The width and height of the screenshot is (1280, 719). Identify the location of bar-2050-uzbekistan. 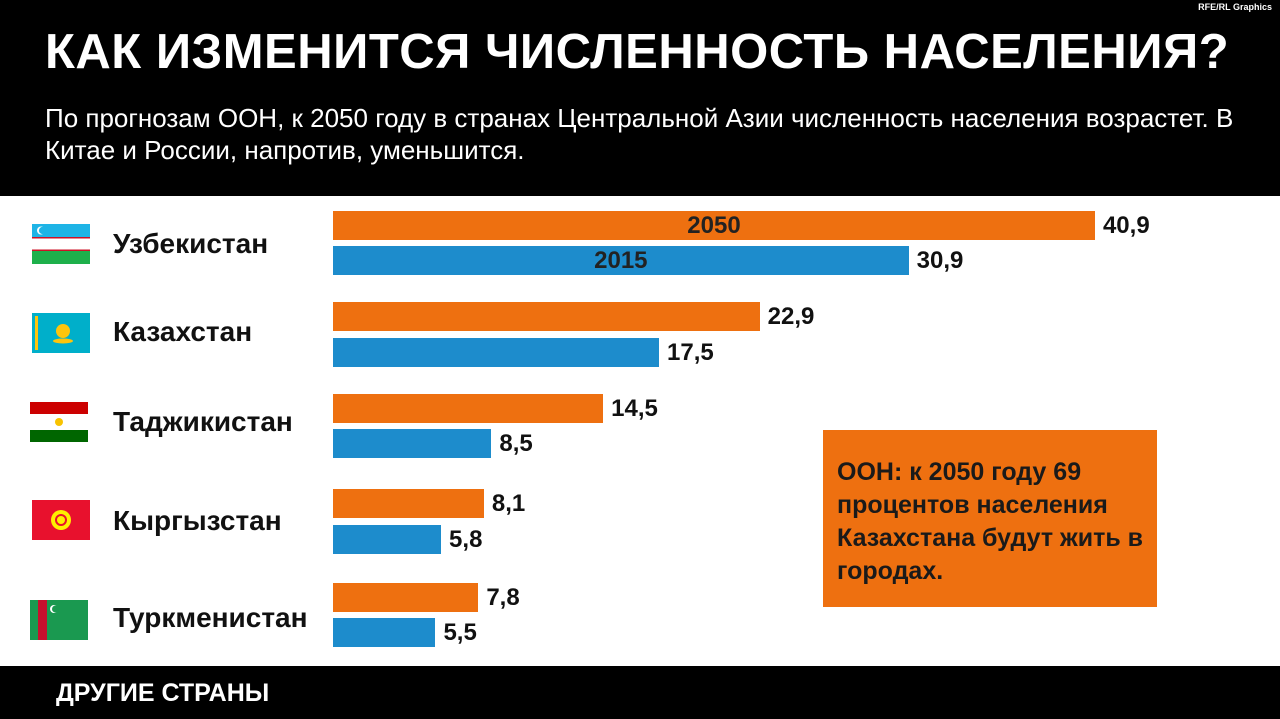
(714, 225).